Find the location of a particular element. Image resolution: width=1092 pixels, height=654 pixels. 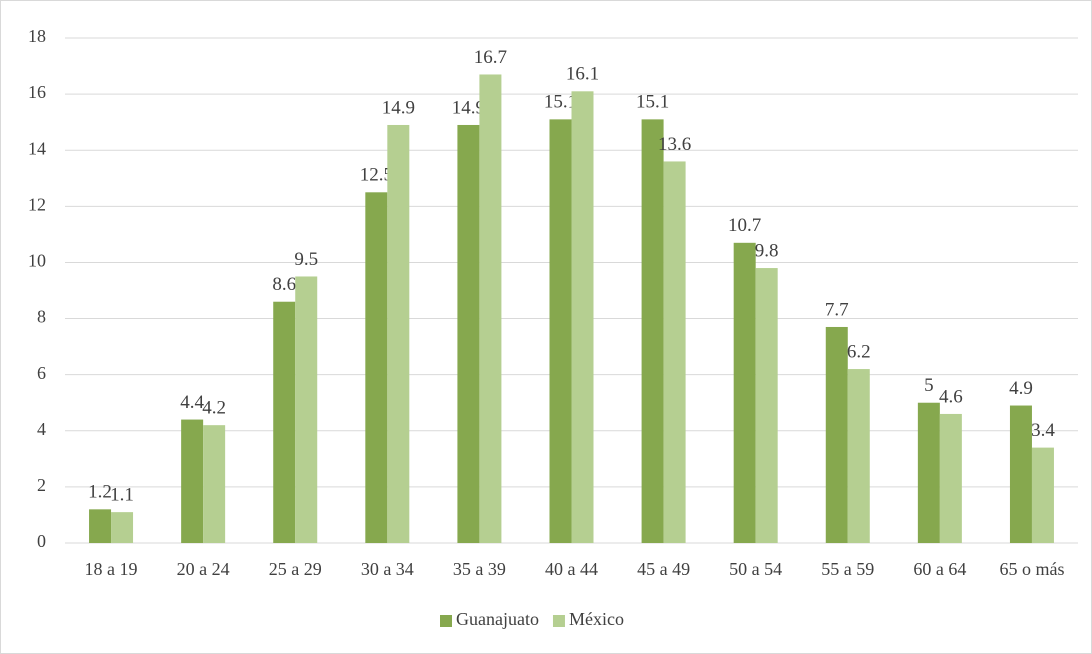

legend-label: México is located at coordinates (596, 619).